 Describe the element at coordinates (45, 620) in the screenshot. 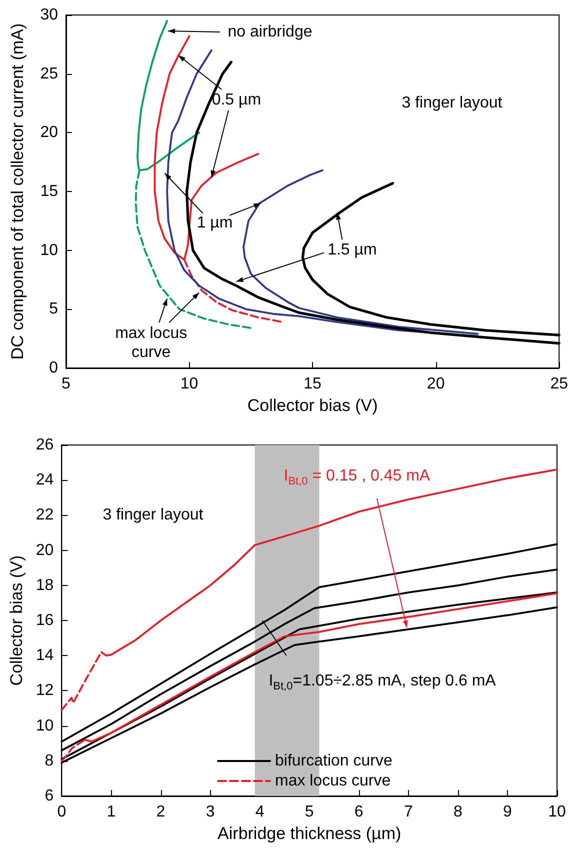

I see `y-tick-label: 16` at that location.